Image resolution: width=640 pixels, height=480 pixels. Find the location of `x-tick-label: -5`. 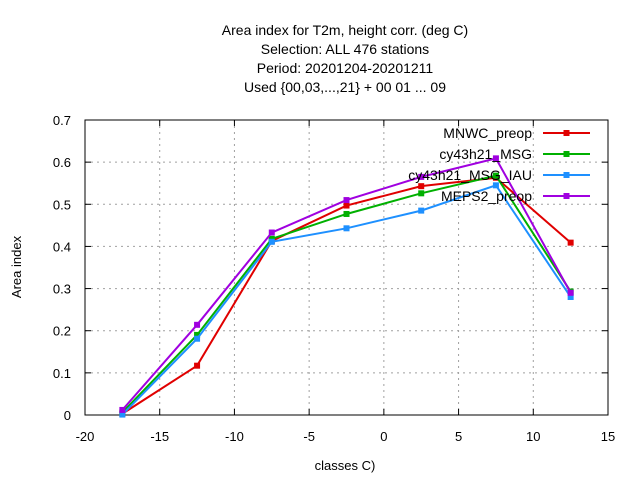

x-tick-label: -5 is located at coordinates (309, 436).